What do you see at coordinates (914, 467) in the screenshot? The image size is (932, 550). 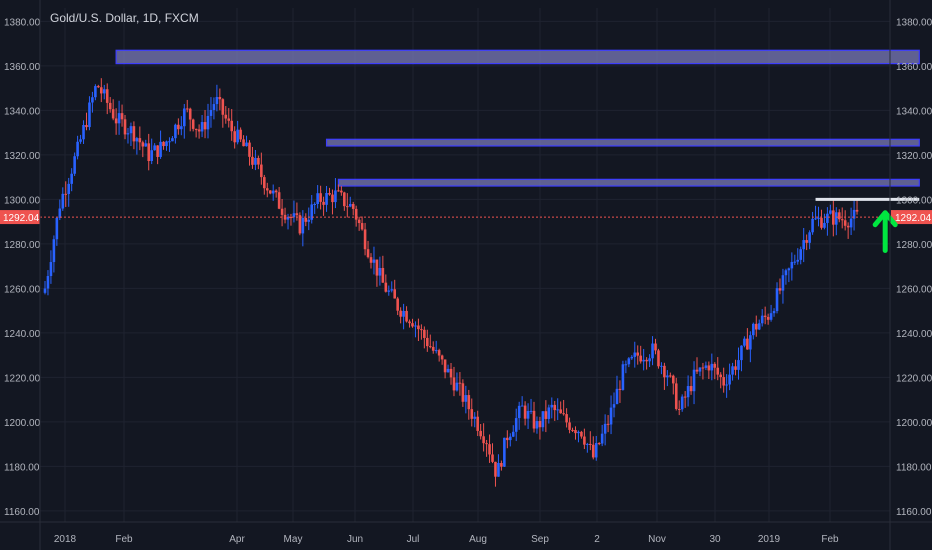 I see `y-tick-label-right: 1180.00` at bounding box center [914, 467].